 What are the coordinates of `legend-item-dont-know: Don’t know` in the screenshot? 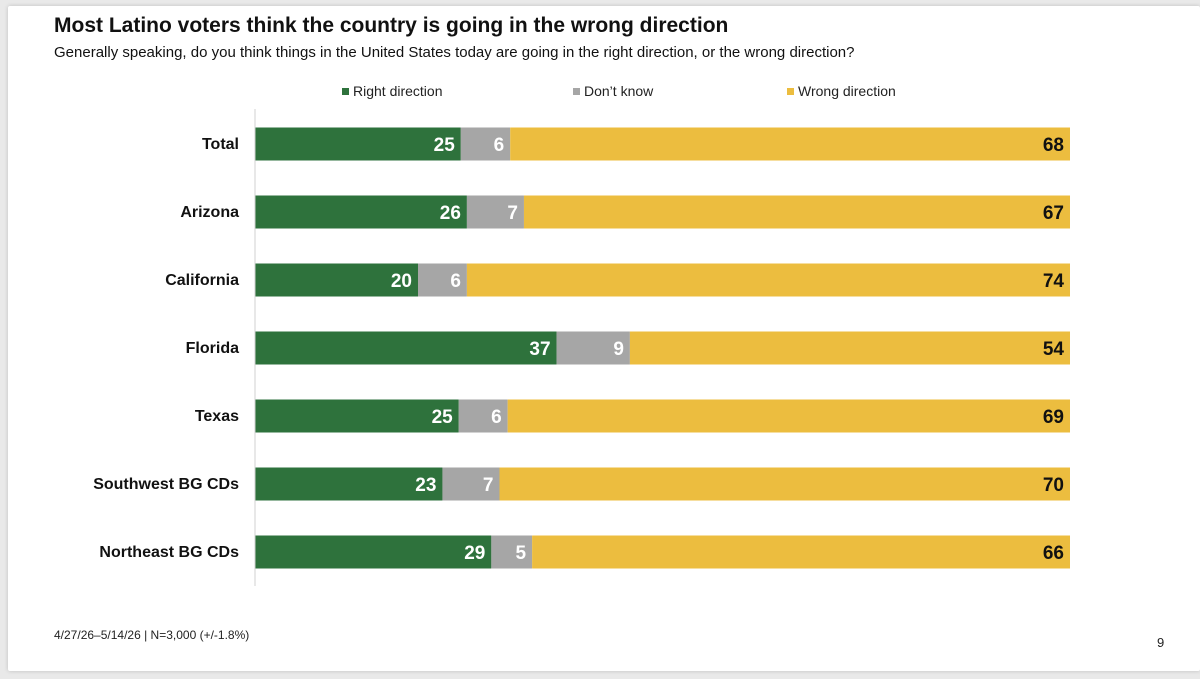 It's located at (613, 91).